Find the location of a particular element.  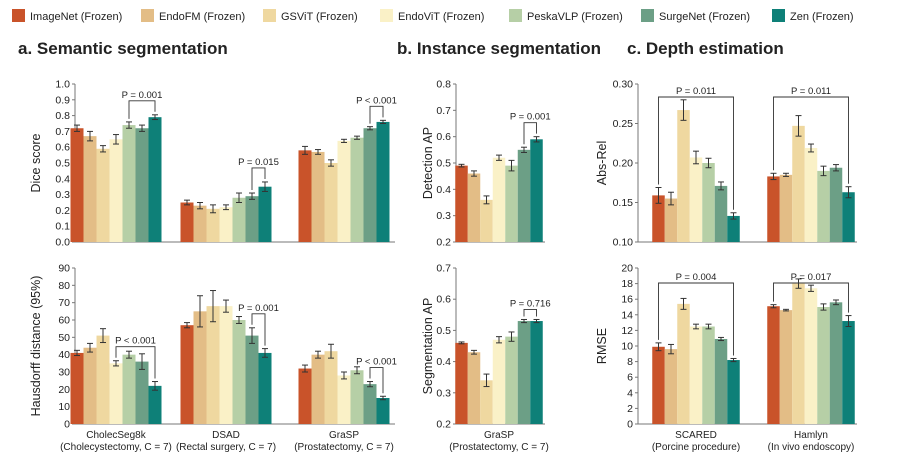

y-tick-label: 1.0 is located at coordinates (62, 85).